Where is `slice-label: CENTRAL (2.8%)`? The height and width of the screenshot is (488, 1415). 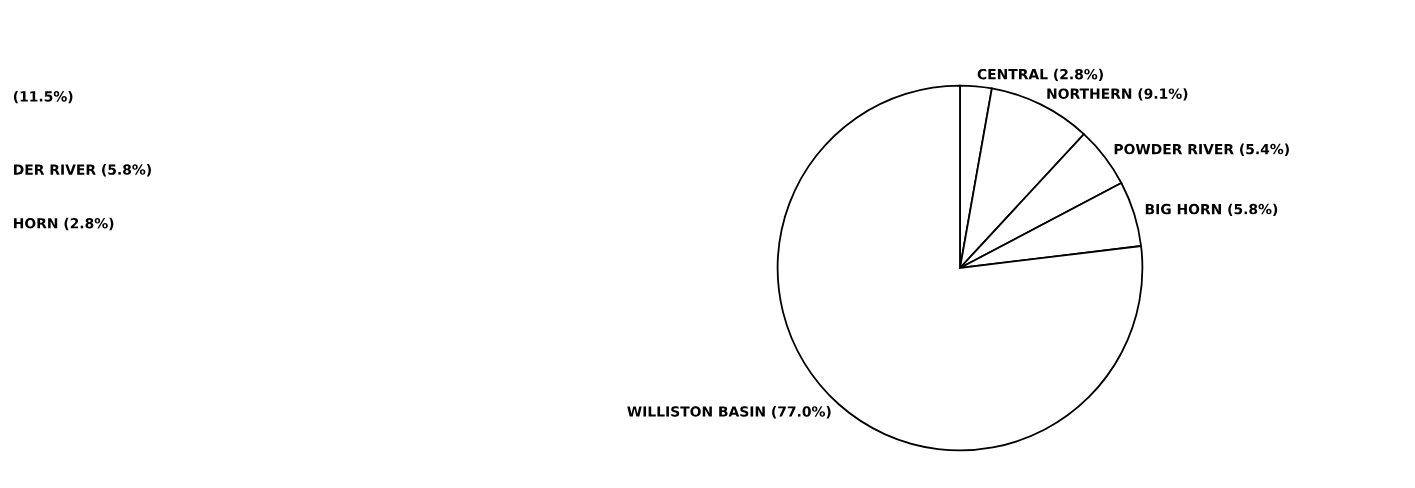 slice-label: CENTRAL (2.8%) is located at coordinates (1040, 75).